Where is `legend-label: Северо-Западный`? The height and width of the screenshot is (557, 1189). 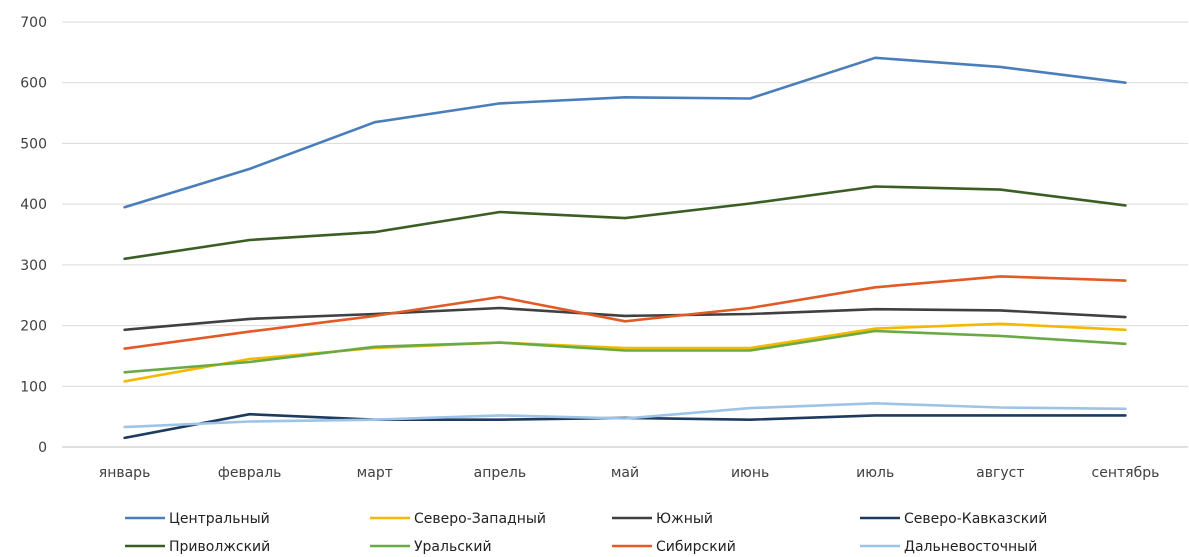 legend-label: Северо-Западный is located at coordinates (480, 519).